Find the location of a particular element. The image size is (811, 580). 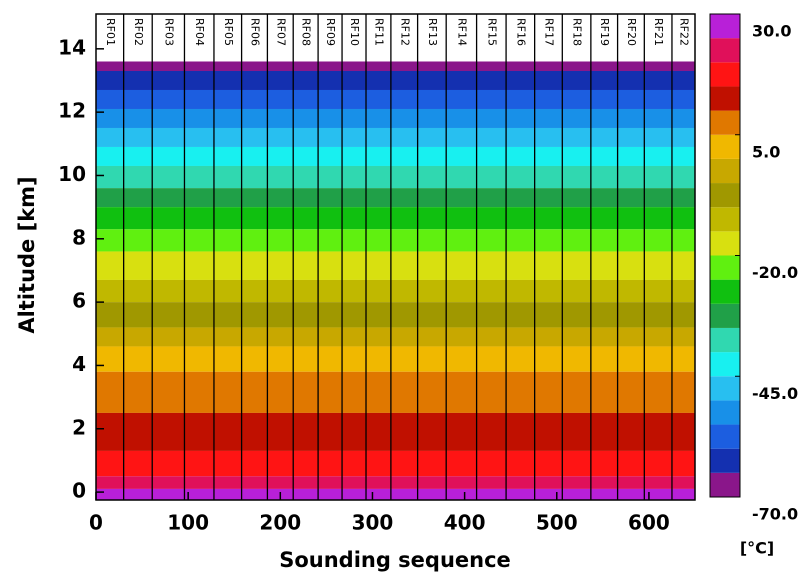

flight-label: RF22 is located at coordinates (683, 32).